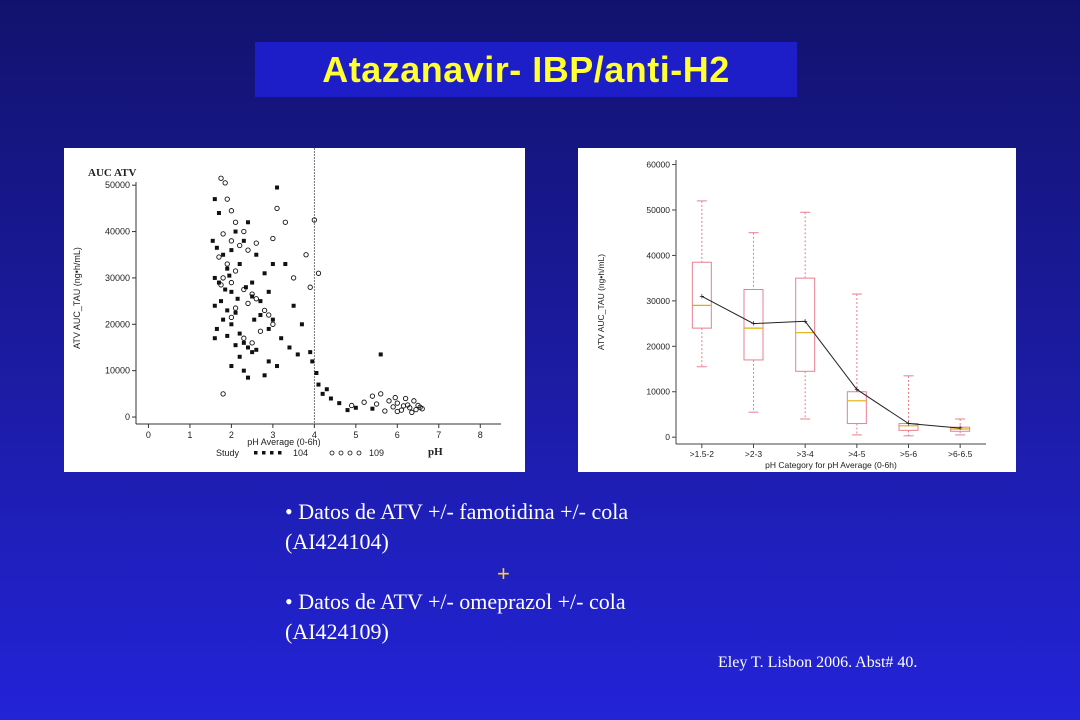 The height and width of the screenshot is (720, 1080). What do you see at coordinates (438, 435) in the screenshot?
I see `x-tick-label: 7` at bounding box center [438, 435].